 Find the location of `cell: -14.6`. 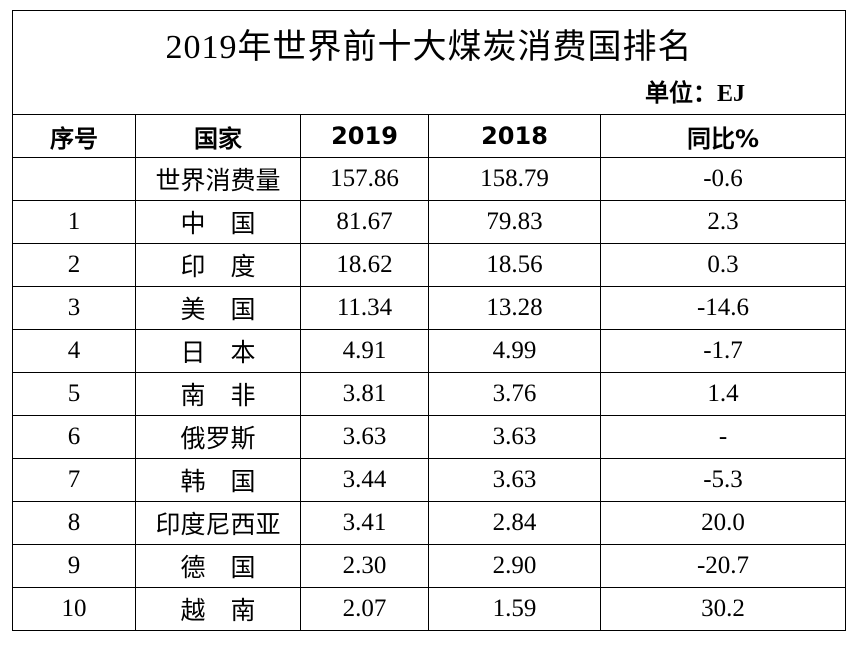

cell: -14.6 is located at coordinates (723, 308).